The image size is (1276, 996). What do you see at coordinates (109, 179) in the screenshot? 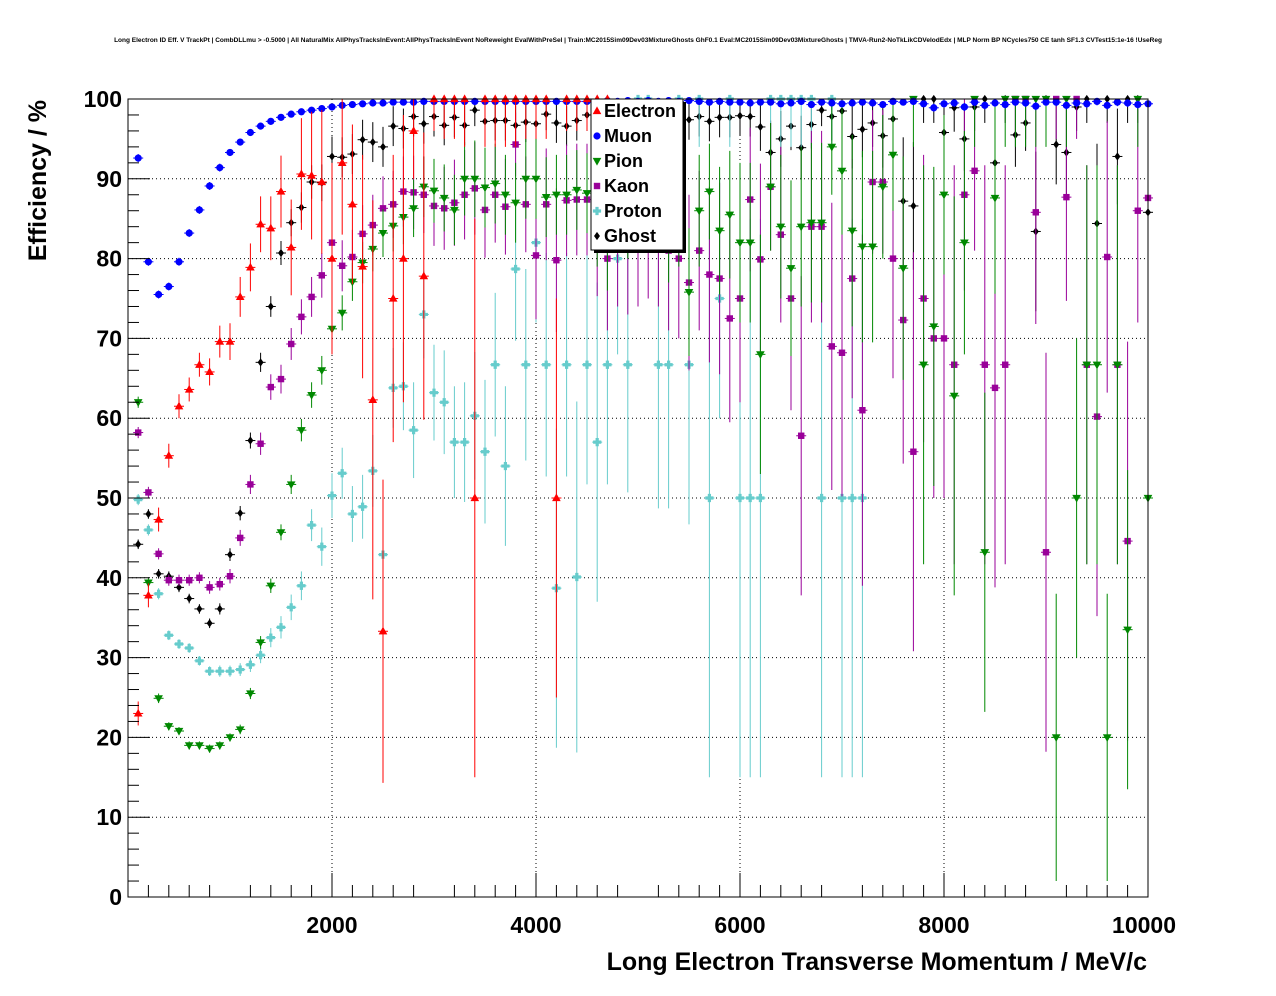
I see `y-tick-label: 90` at bounding box center [109, 179].